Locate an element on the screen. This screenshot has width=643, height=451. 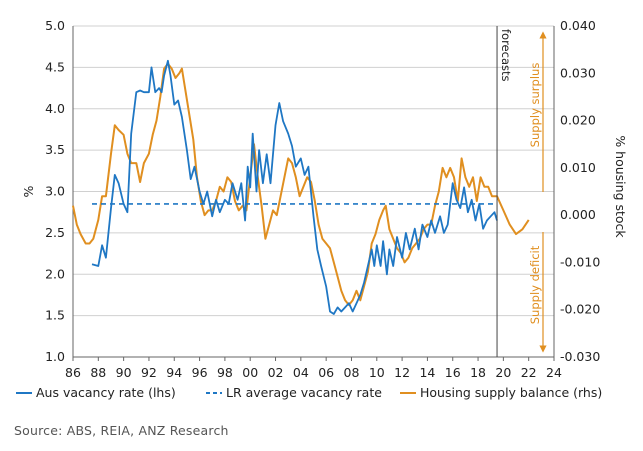
x-tick-label: 06 is located at coordinates (326, 372).